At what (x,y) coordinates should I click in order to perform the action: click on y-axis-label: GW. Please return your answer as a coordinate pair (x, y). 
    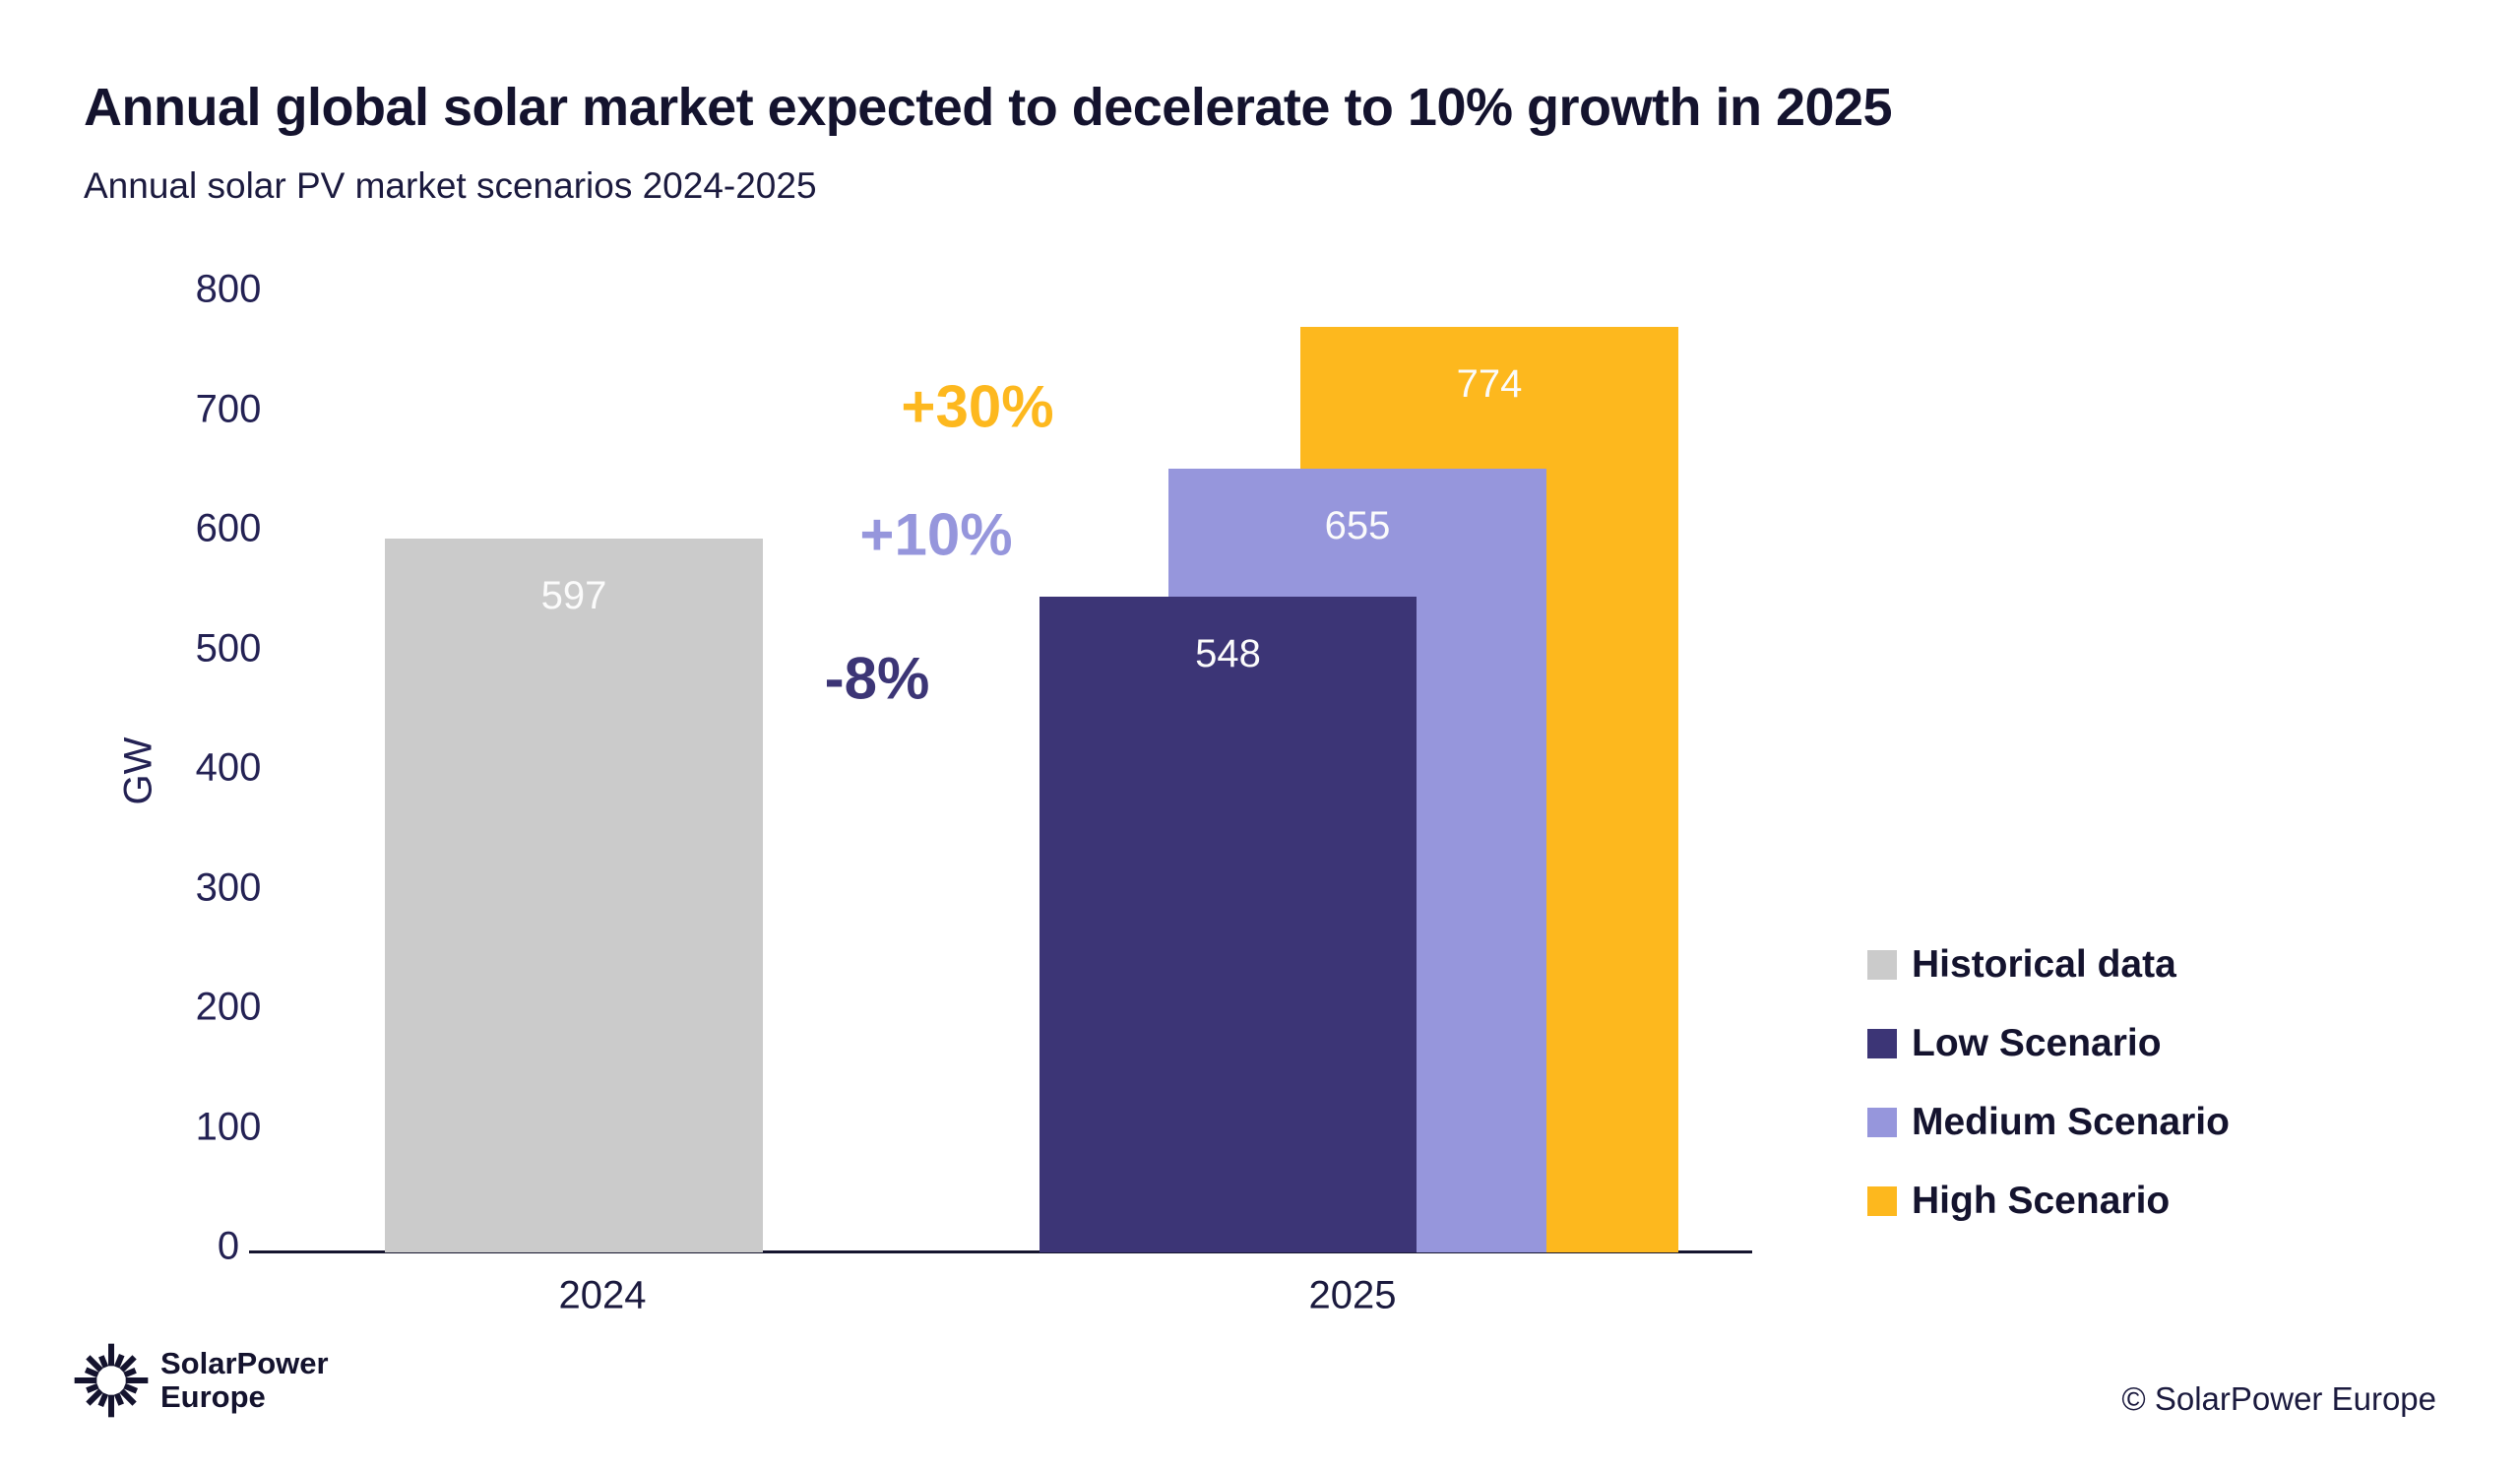
    Looking at the image, I should click on (138, 770).